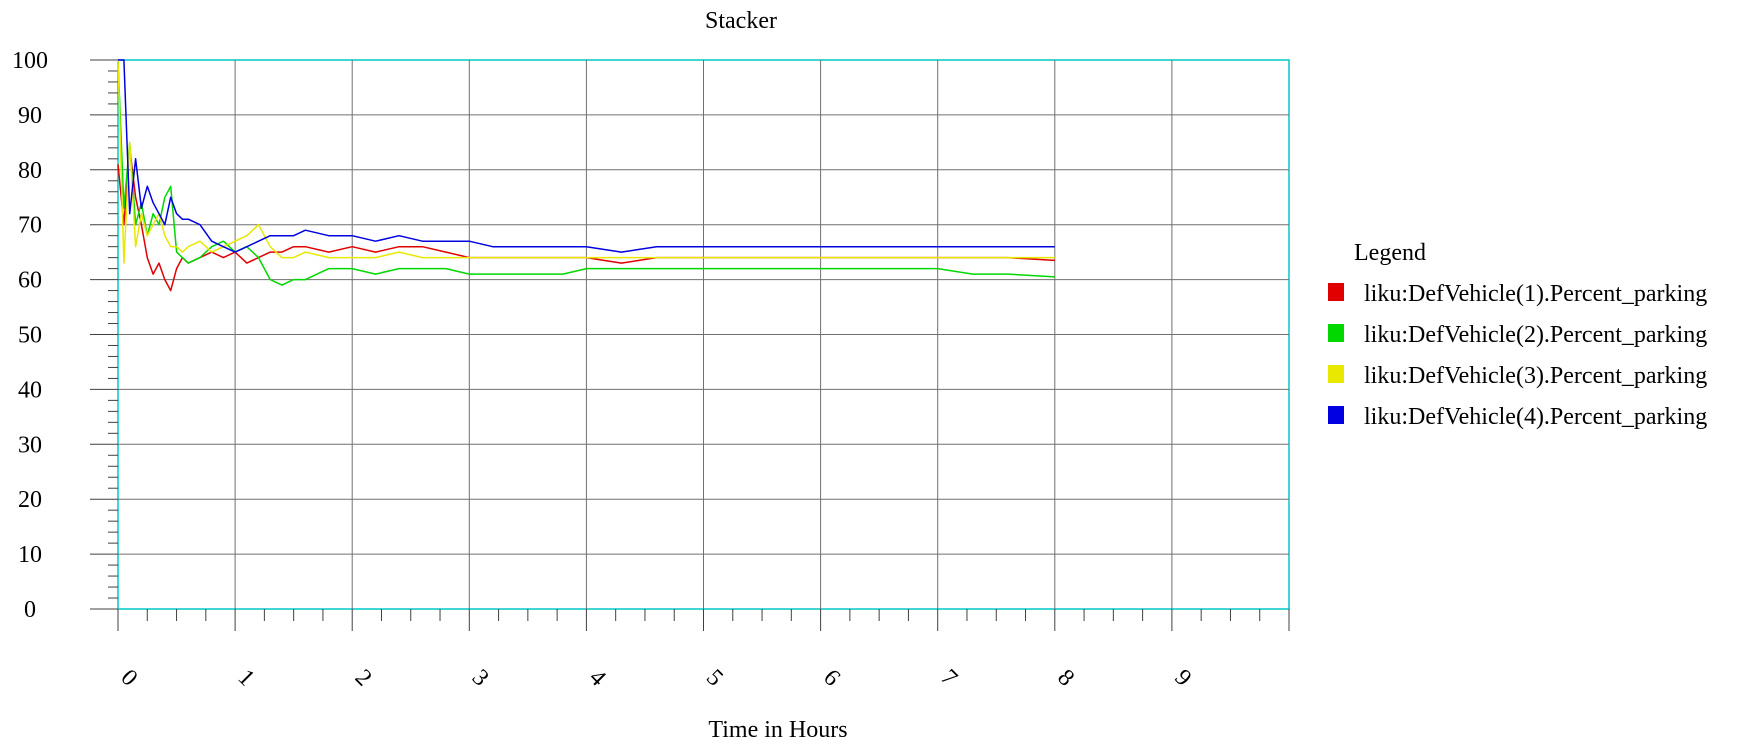 This screenshot has width=1752, height=747. I want to click on x-tick-label: 8, so click(1065, 678).